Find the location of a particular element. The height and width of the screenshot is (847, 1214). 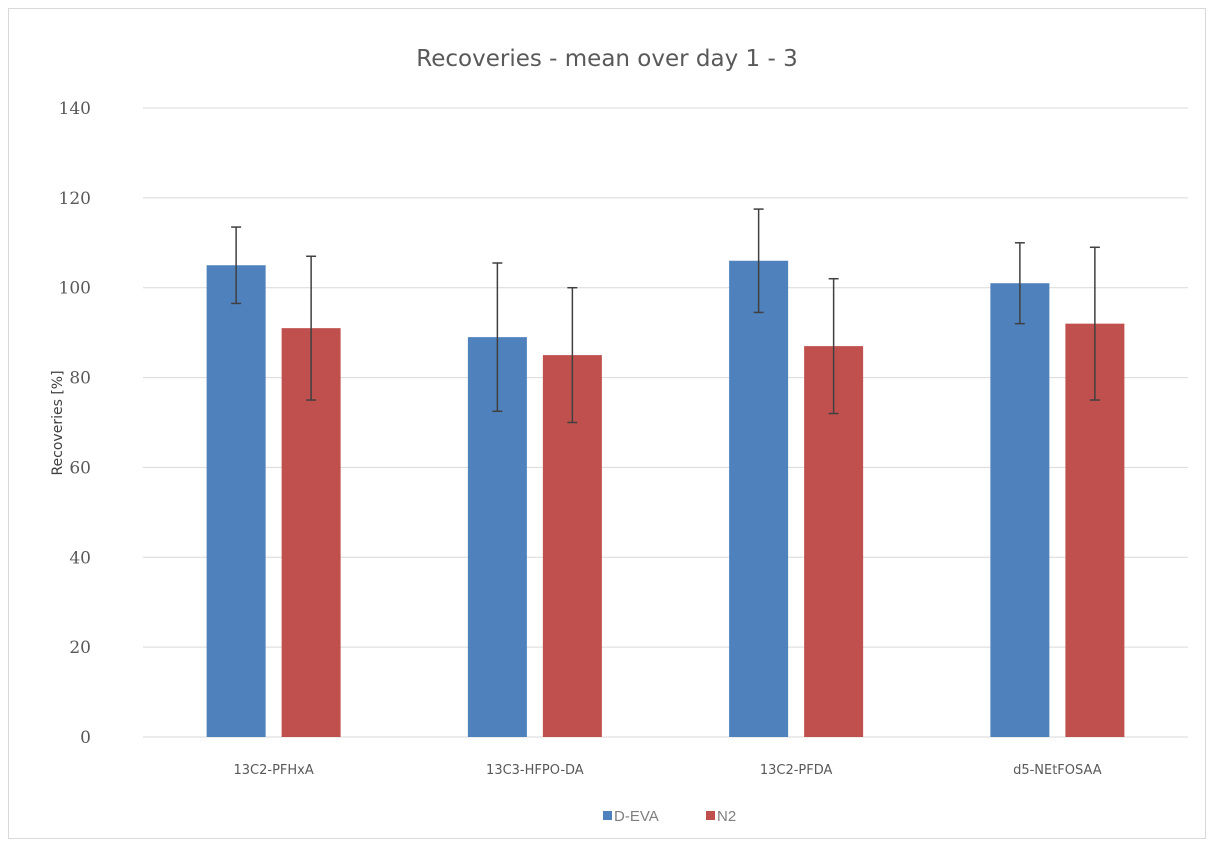

y-tick-label: 60 is located at coordinates (80, 468).